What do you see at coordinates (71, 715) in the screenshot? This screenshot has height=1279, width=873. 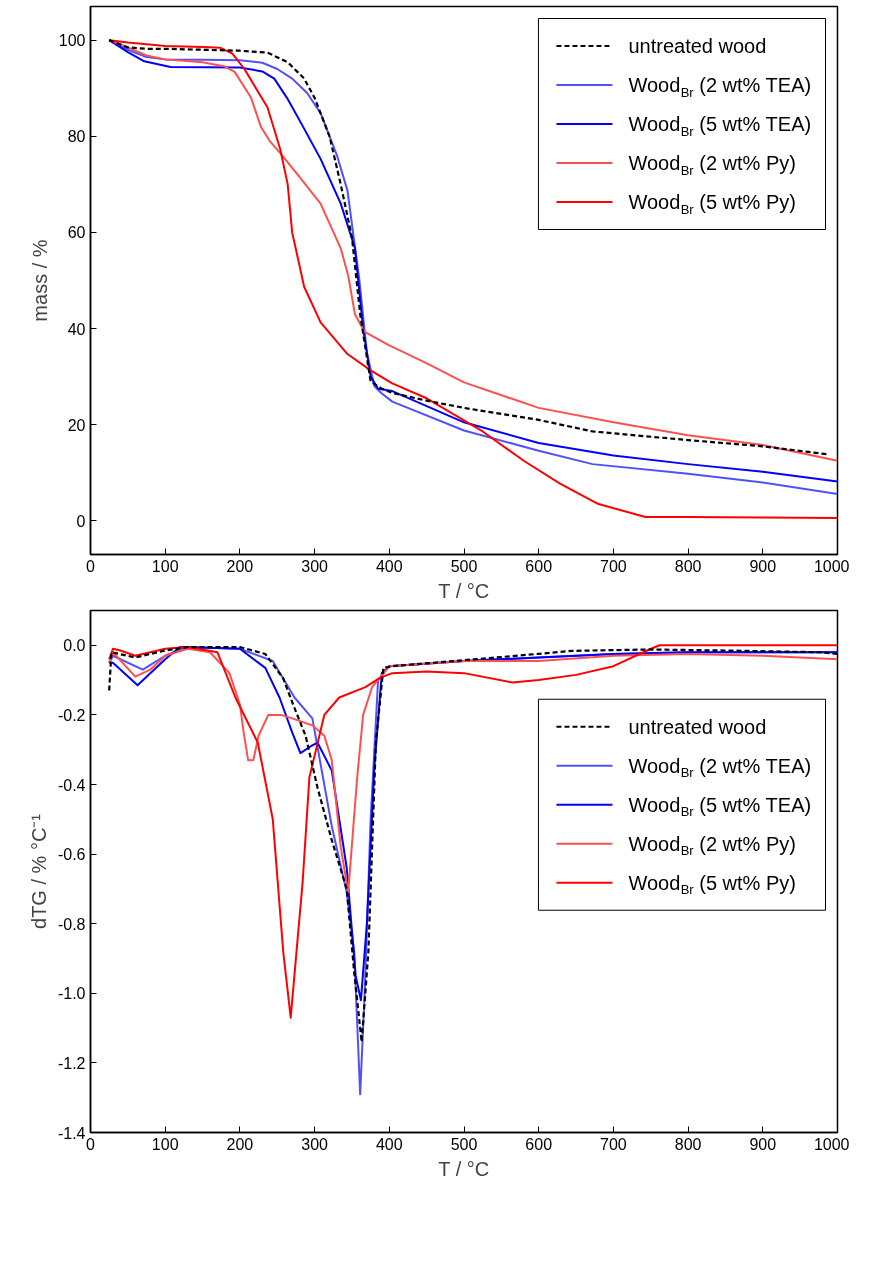 I see `y-tick-label: -0.2` at bounding box center [71, 715].